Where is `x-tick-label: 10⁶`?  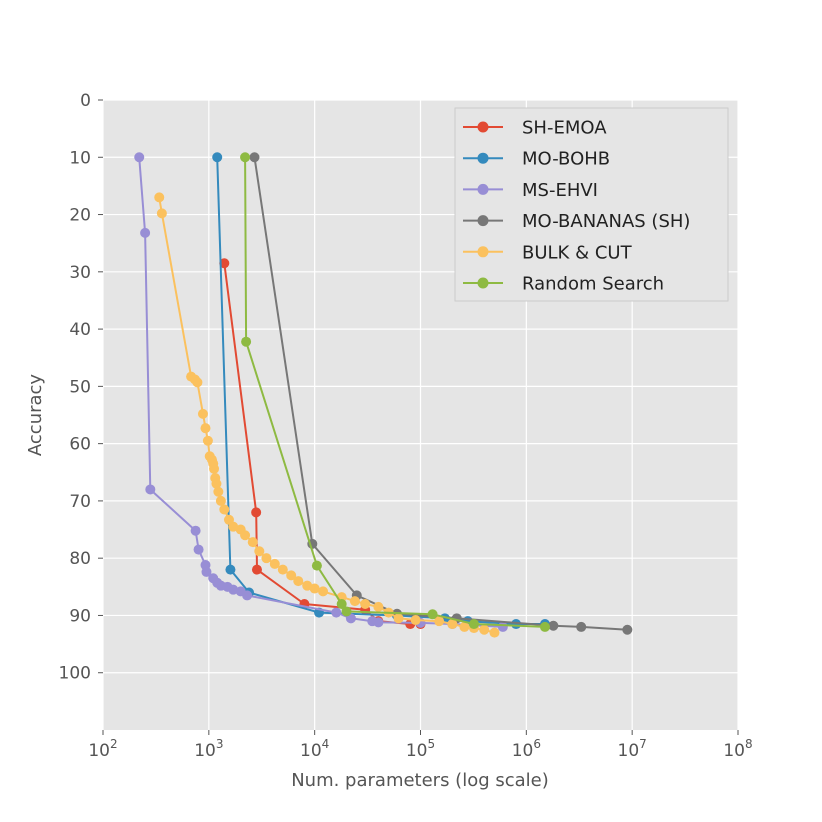
x-tick-label: 10⁶ is located at coordinates (526, 749).